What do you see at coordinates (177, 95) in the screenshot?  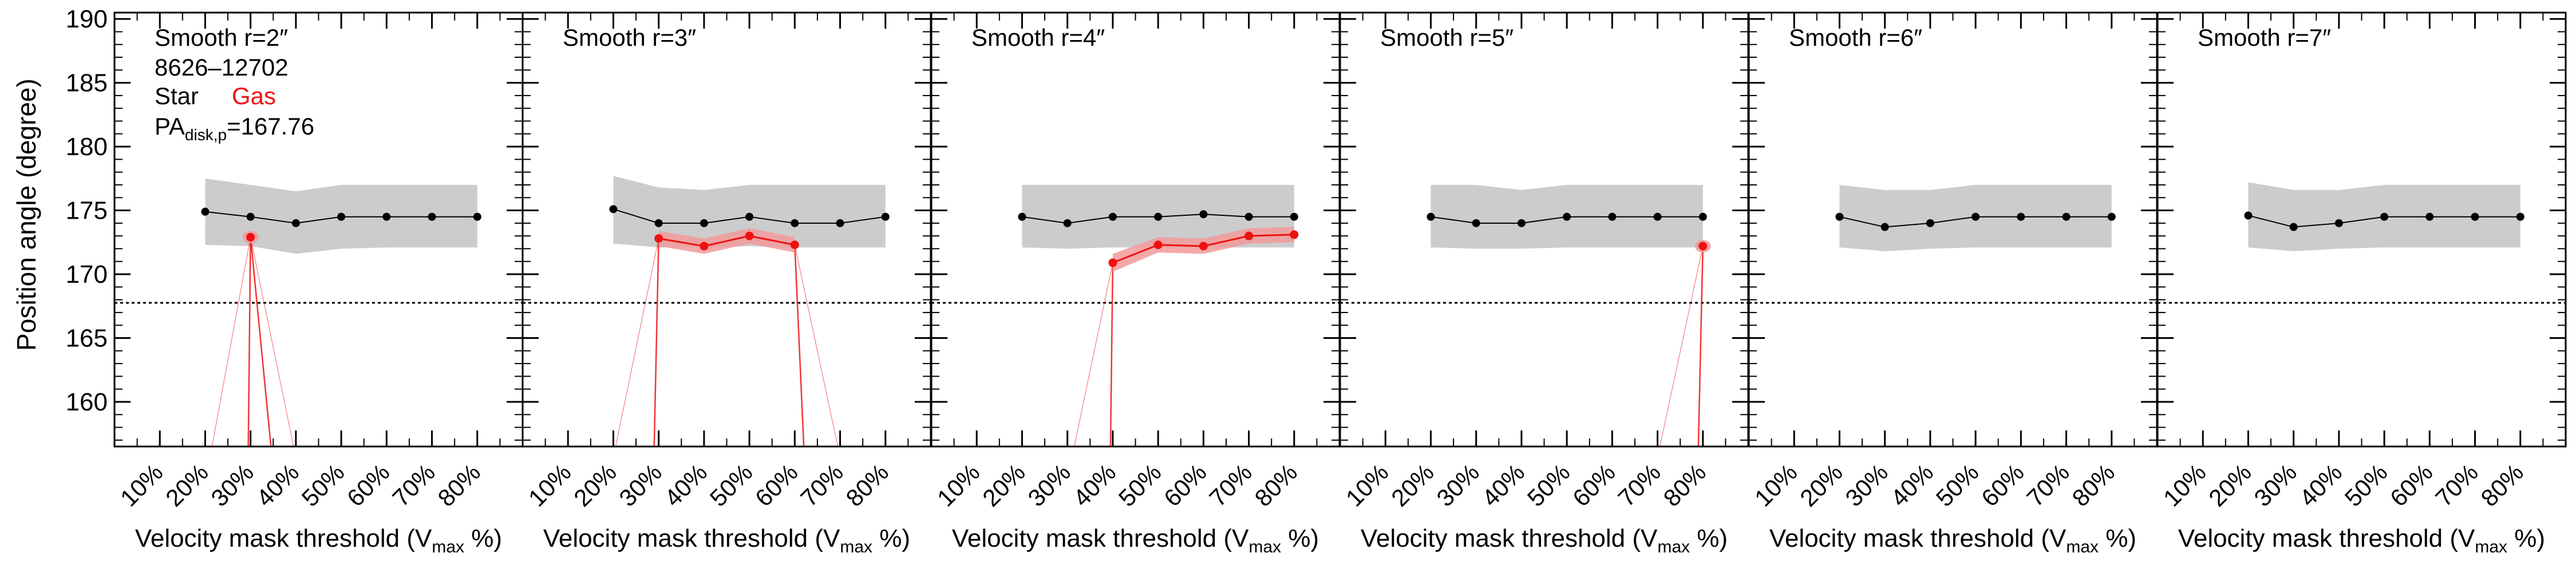 I see `legend-star: Star` at bounding box center [177, 95].